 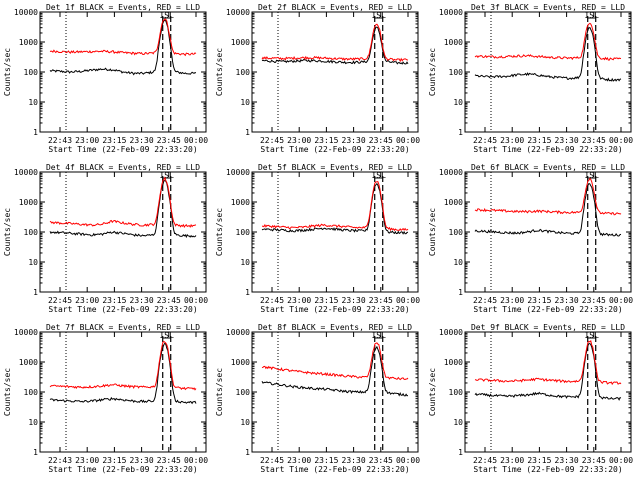 I want to click on plot-title: Det 8f BLACK = Events, RED = LLD, so click(x=335, y=327).